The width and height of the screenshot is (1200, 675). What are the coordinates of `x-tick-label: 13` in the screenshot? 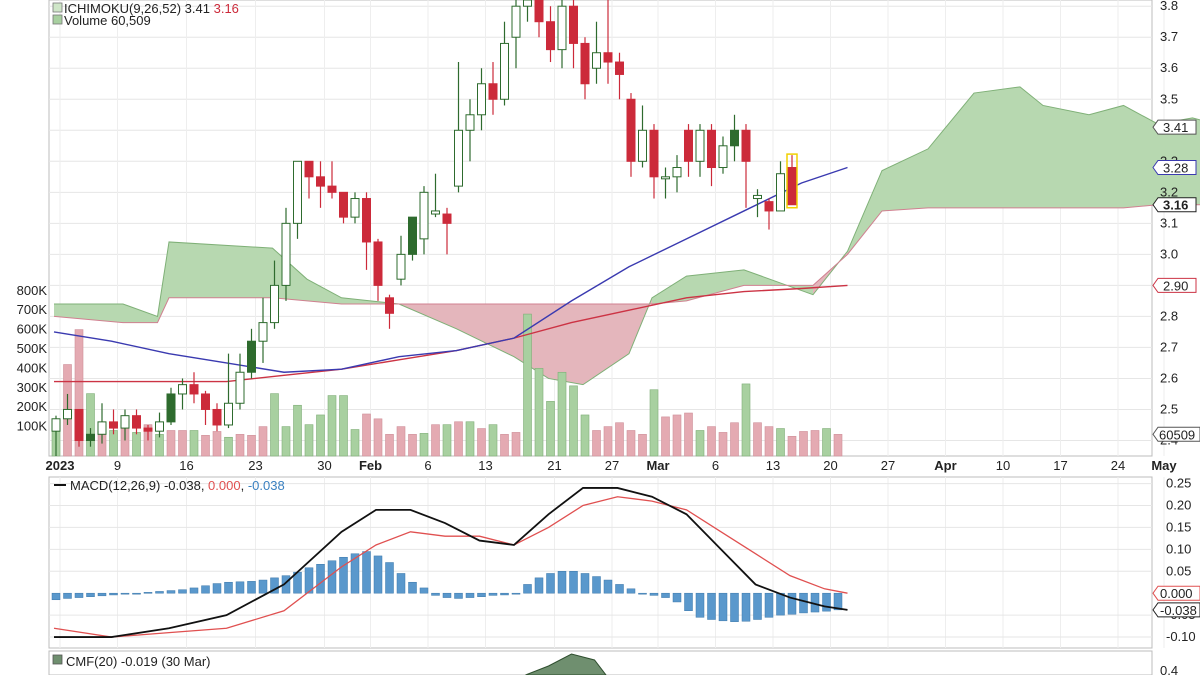 It's located at (773, 465).